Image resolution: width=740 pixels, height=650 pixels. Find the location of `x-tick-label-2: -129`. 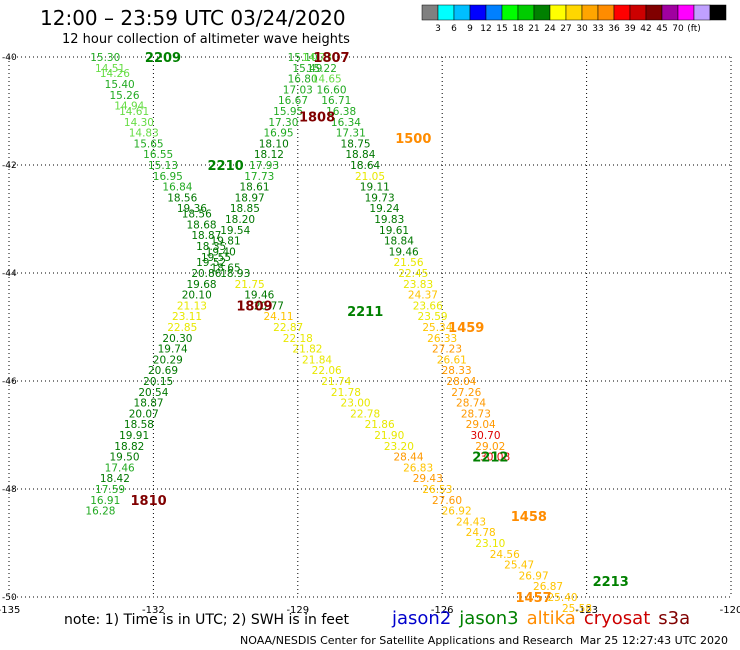

x-tick-label-2: -129 is located at coordinates (297, 610).